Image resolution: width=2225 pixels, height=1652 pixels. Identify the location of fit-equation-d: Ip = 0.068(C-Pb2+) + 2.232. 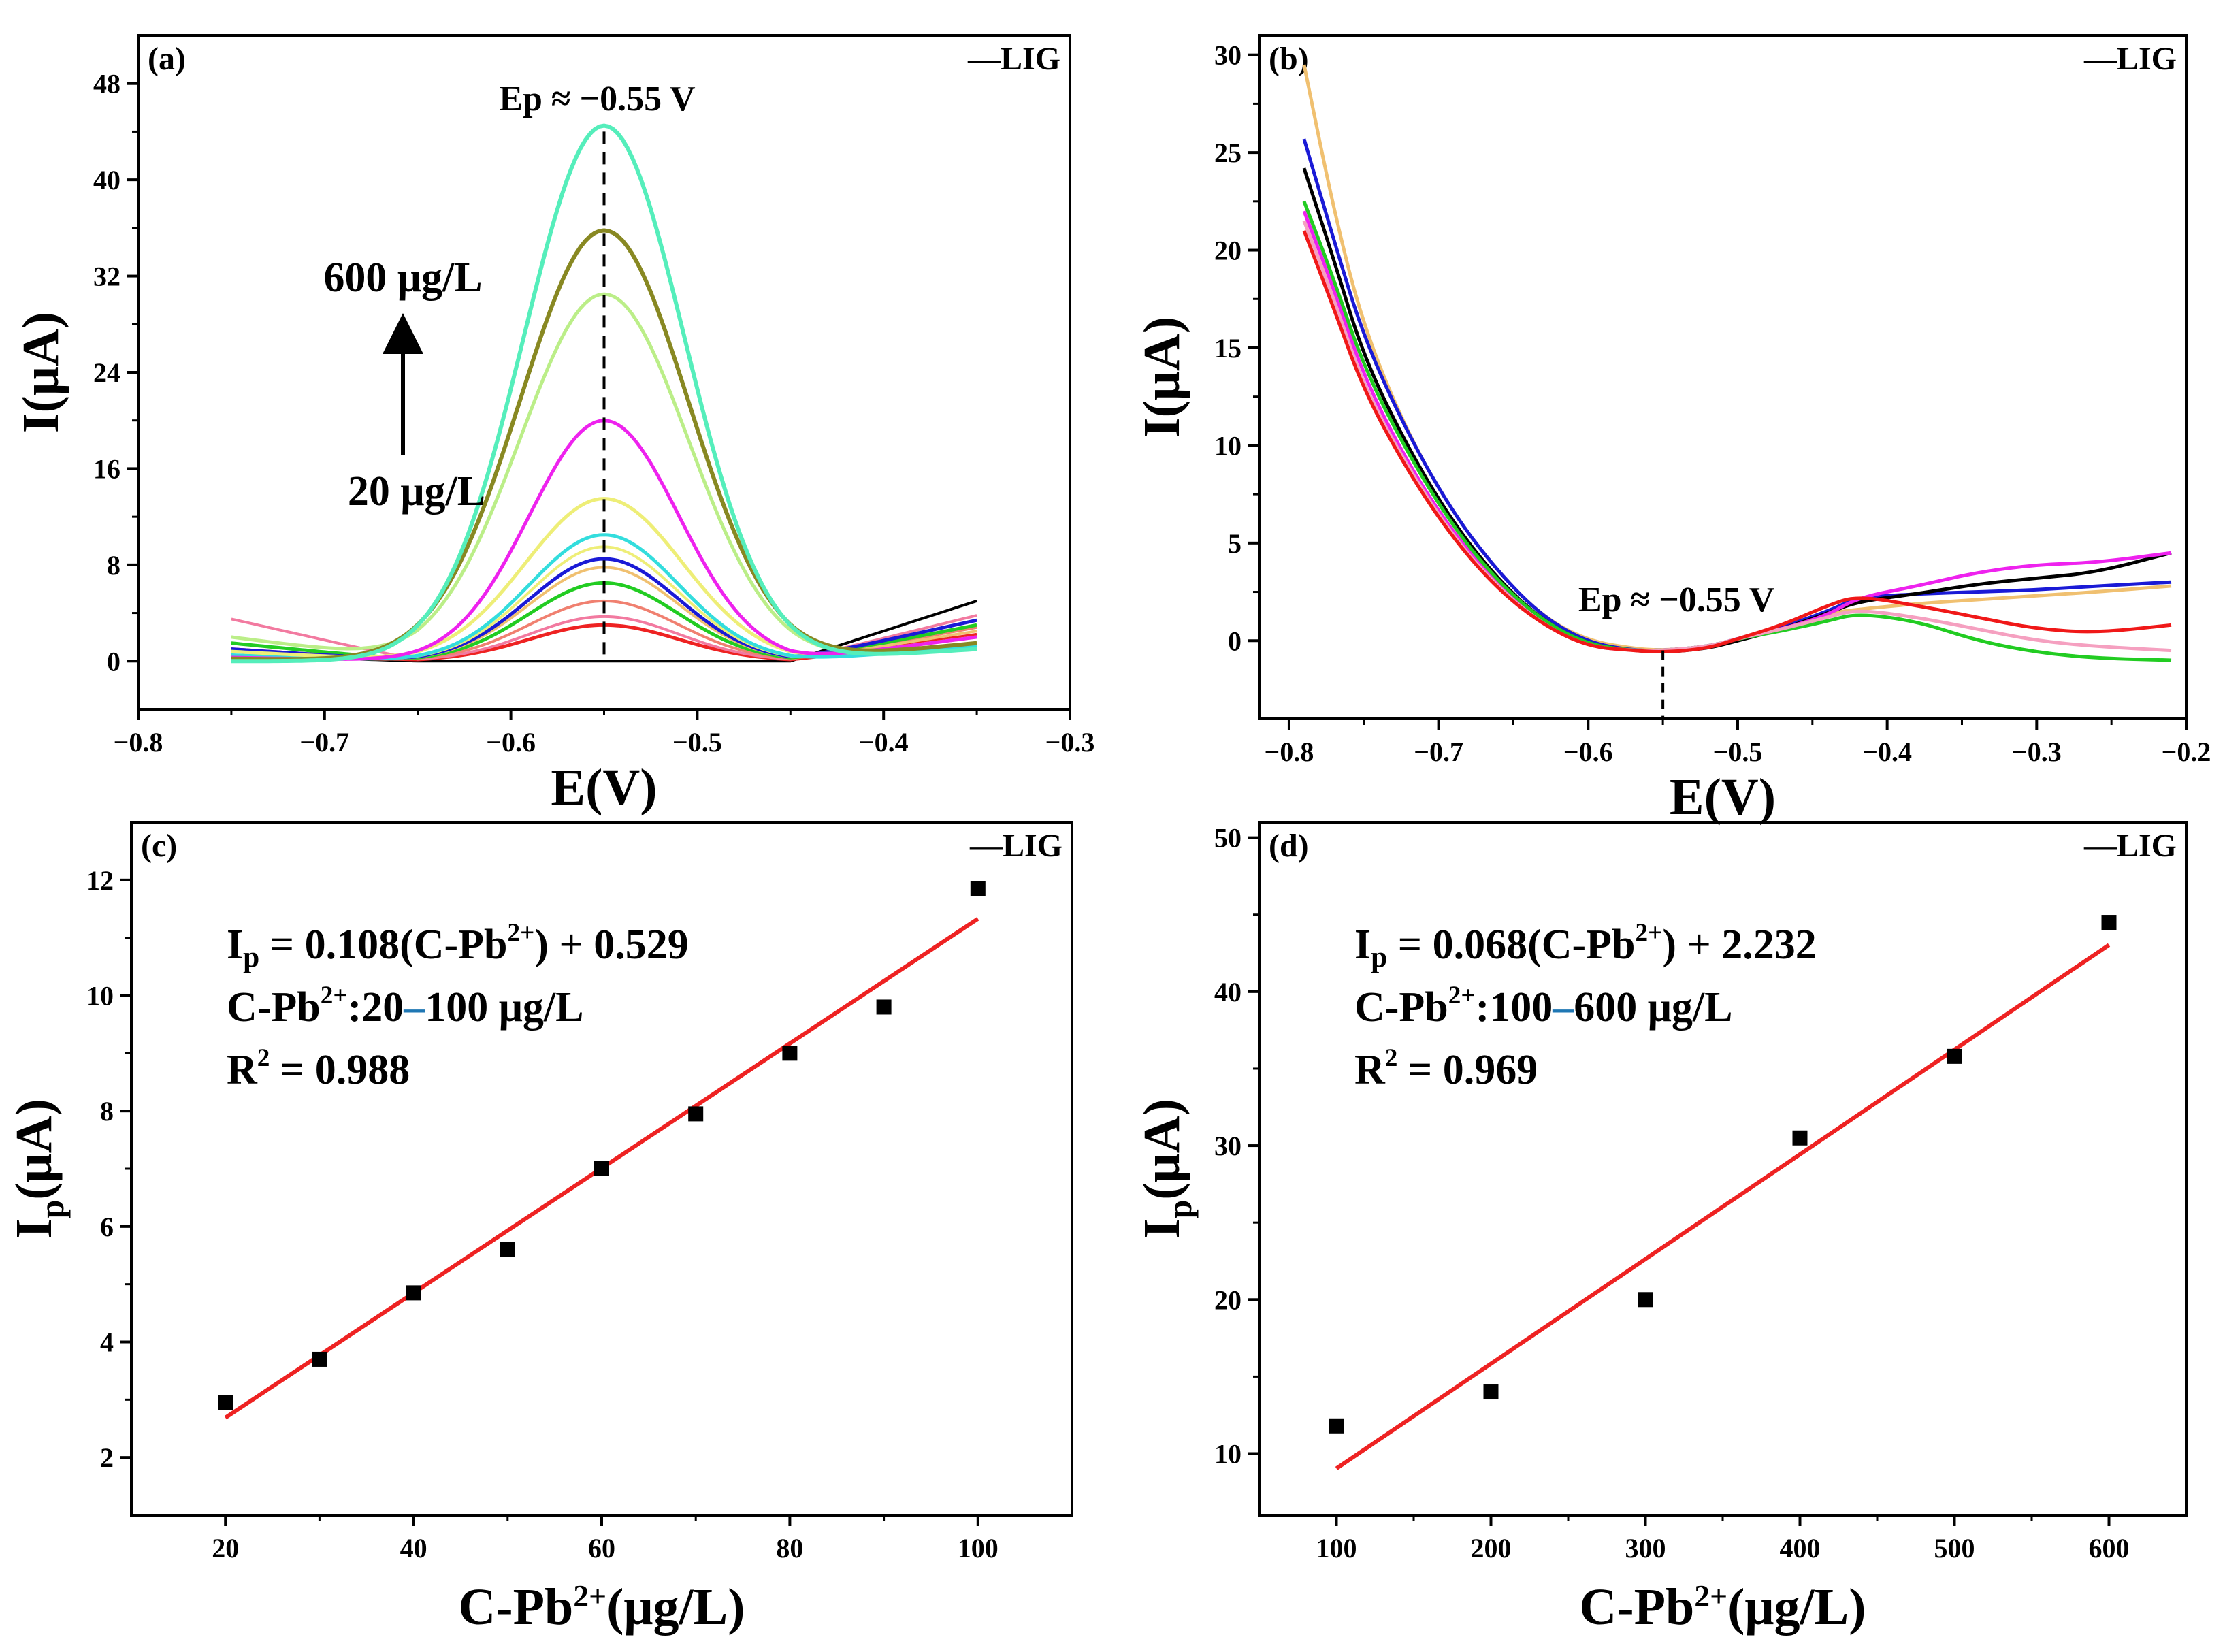
(1585, 946).